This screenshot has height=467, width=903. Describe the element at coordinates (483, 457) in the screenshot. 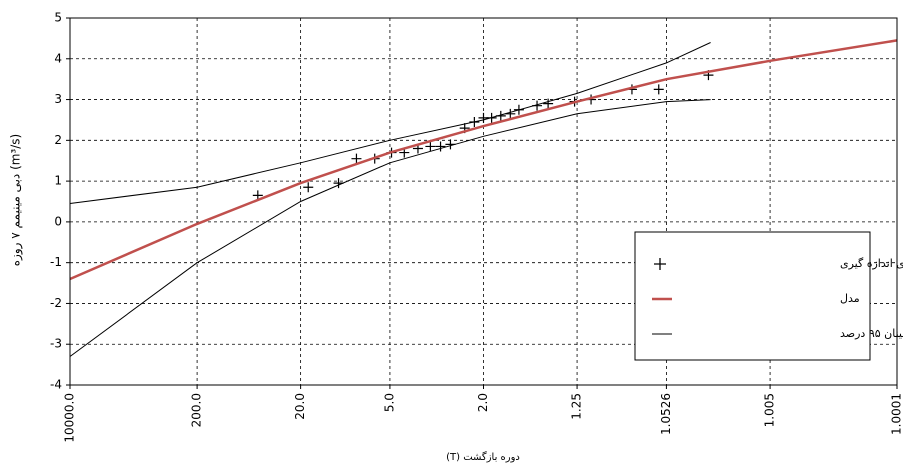

I see `x-axis-label: (T) دوره بازگشت` at that location.